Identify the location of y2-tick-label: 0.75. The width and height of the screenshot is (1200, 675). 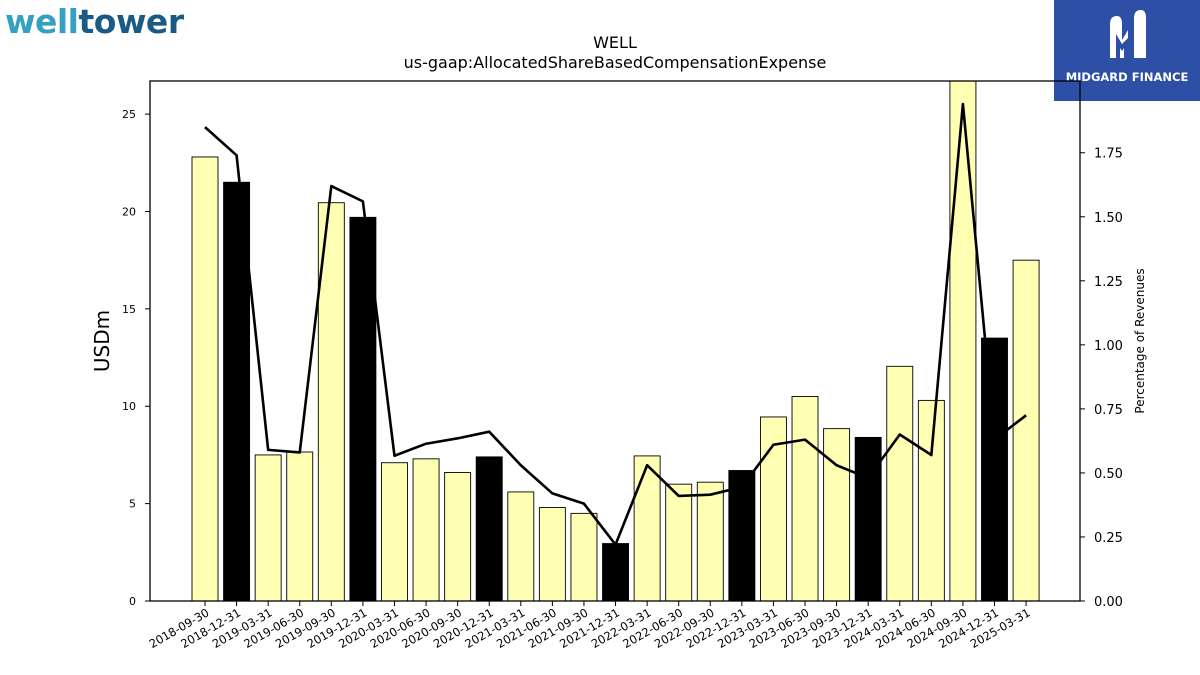
(1108, 410).